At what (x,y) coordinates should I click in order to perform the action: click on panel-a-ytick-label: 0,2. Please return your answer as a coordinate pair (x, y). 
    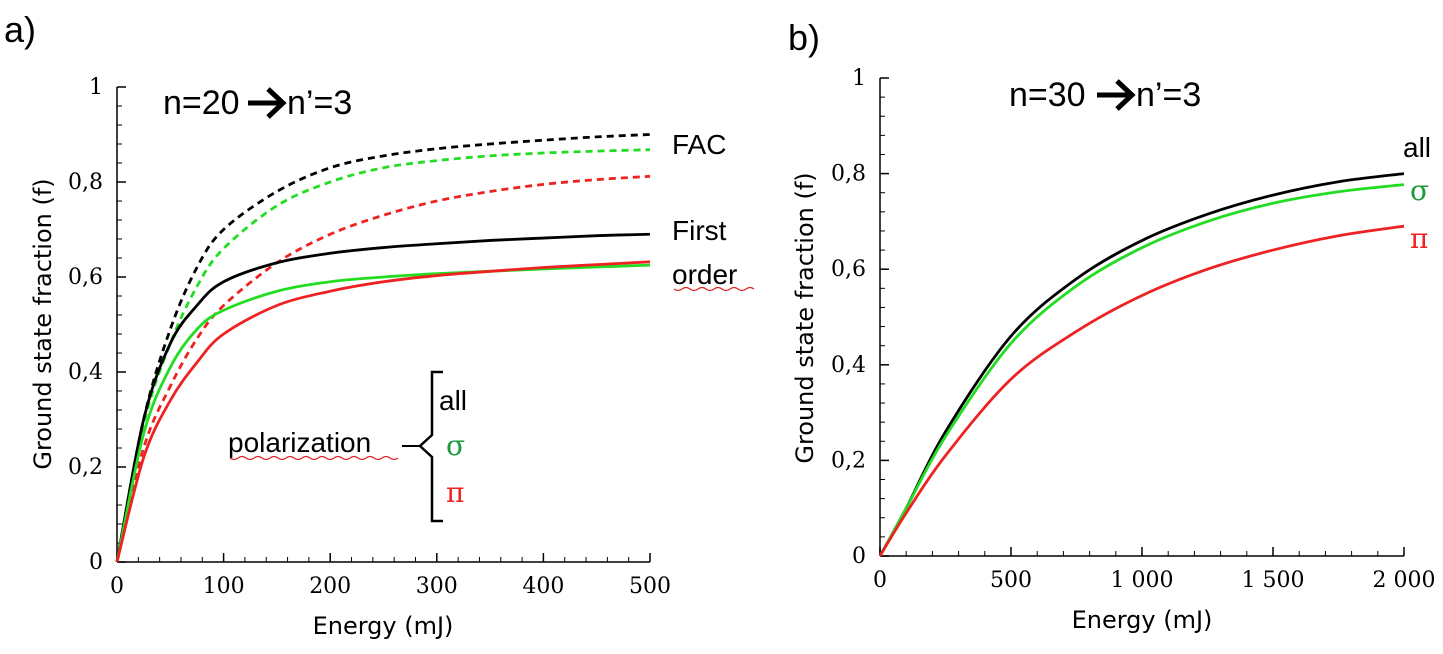
    Looking at the image, I should click on (85, 467).